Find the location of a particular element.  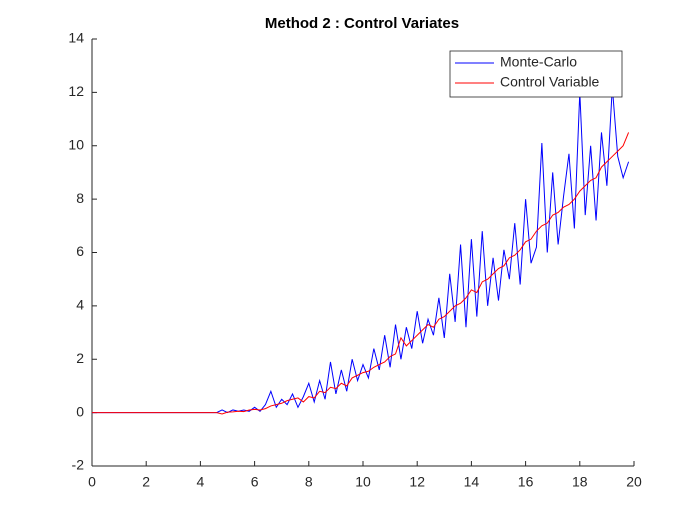

y-tick-label: 14 is located at coordinates (76, 38).